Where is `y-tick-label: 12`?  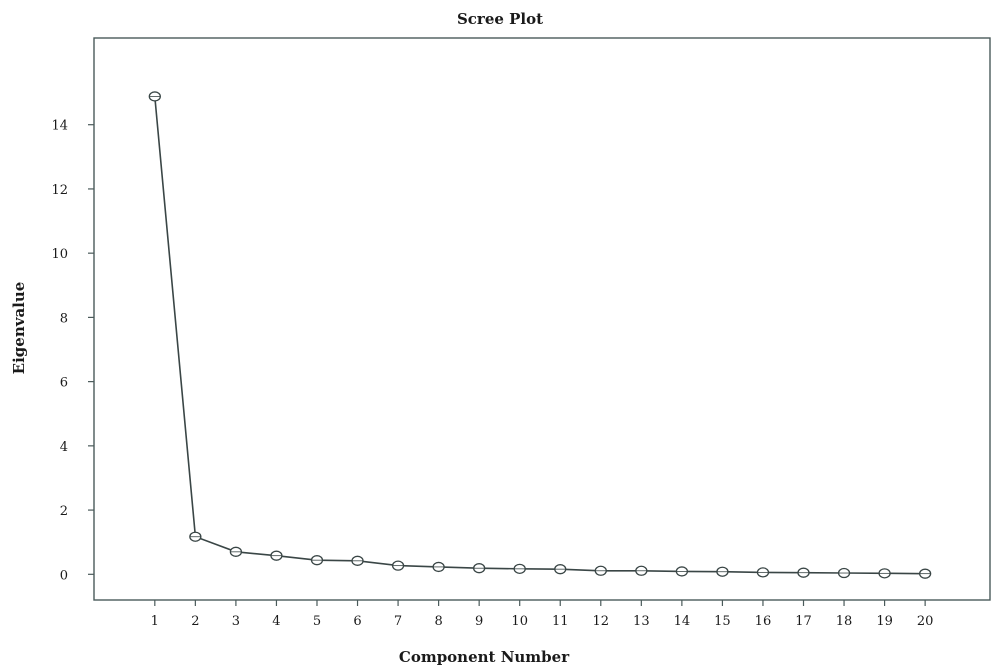 y-tick-label: 12 is located at coordinates (59, 190).